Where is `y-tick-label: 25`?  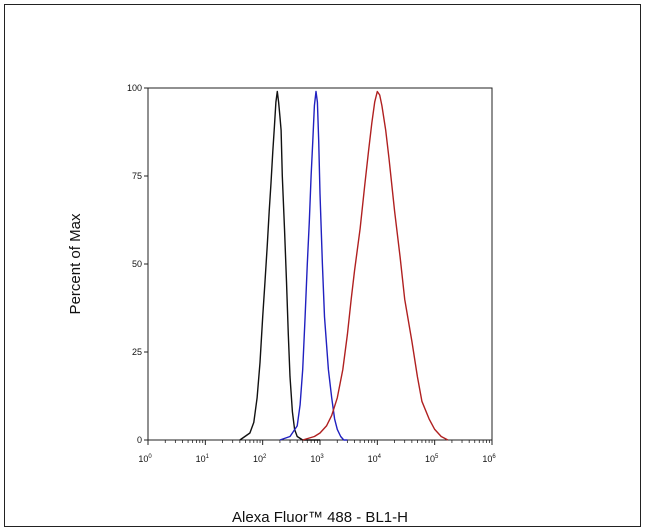 y-tick-label: 25 is located at coordinates (137, 352).